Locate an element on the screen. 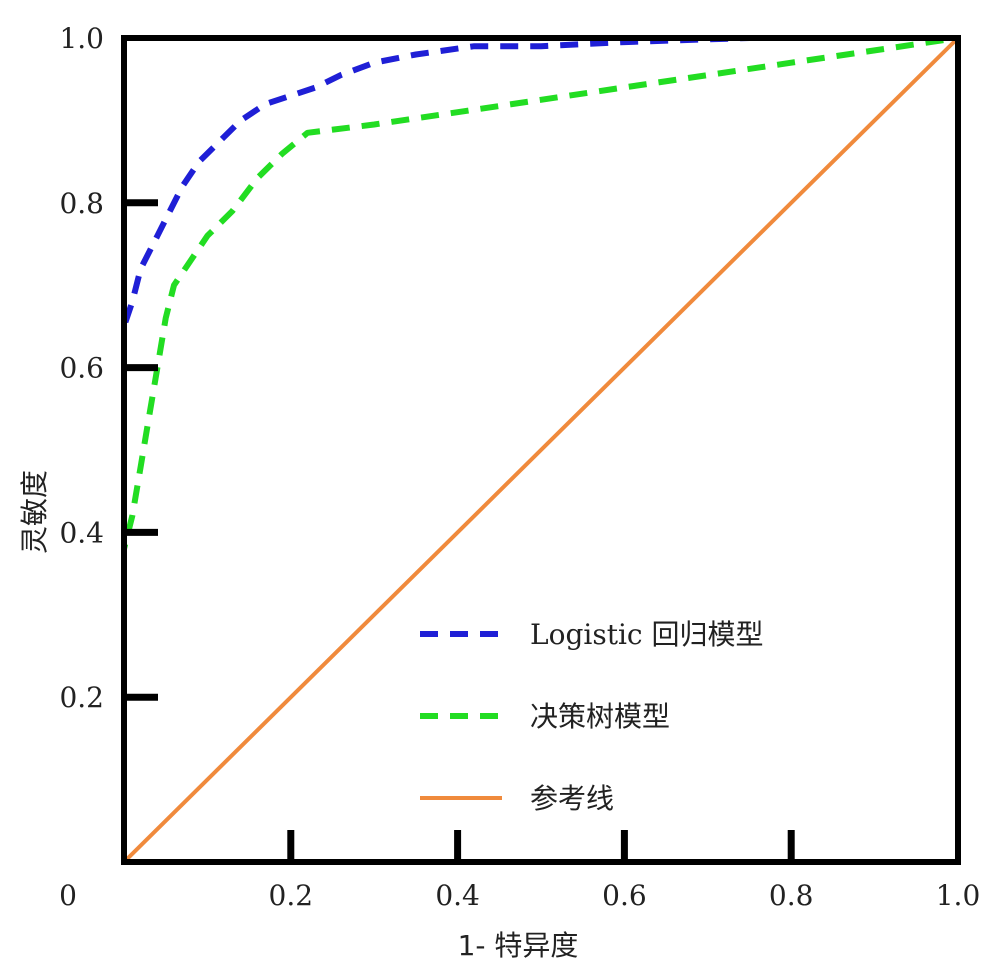 This screenshot has height=970, width=996. origin-tick-label: 0 is located at coordinates (68, 895).